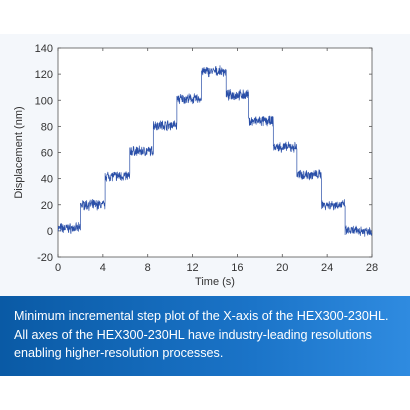  Describe the element at coordinates (44, 49) in the screenshot. I see `y-tick-label: 140` at that location.